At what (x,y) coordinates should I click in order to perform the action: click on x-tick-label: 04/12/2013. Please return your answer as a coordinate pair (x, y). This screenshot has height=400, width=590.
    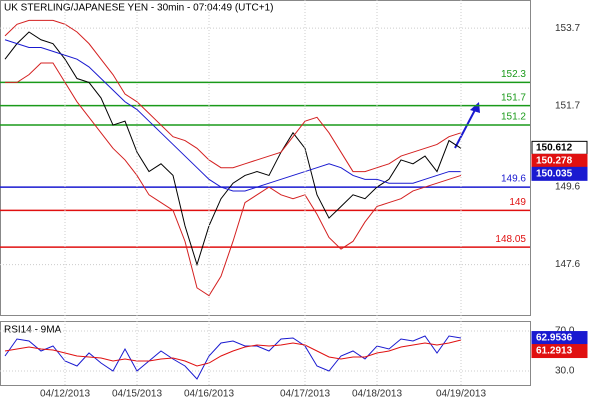
    Looking at the image, I should click on (65, 394).